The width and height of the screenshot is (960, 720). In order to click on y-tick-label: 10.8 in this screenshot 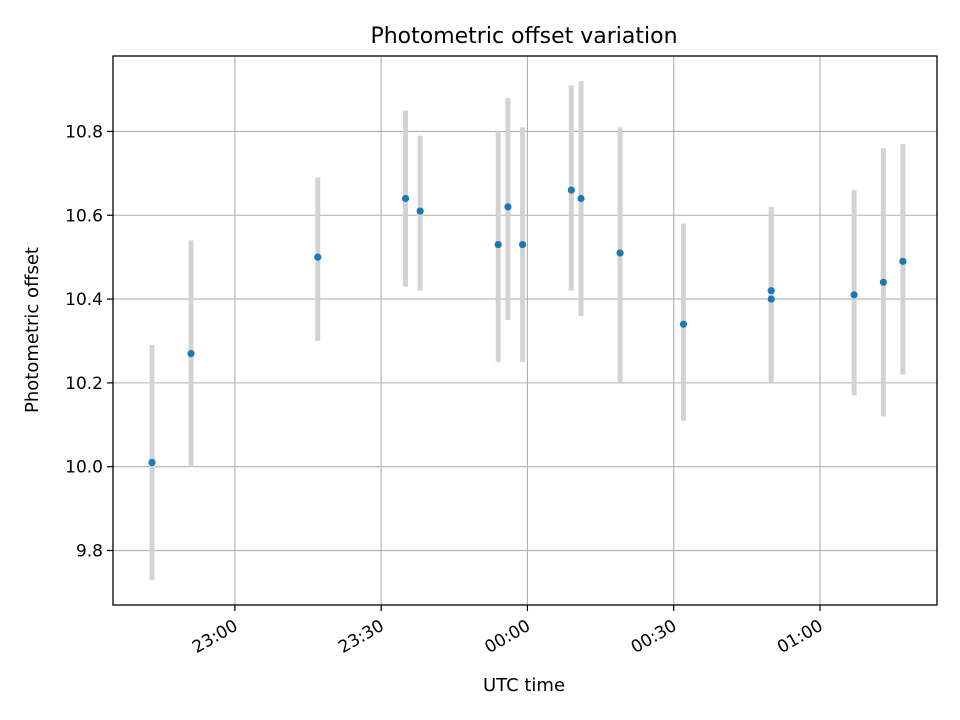, I will do `click(84, 132)`.